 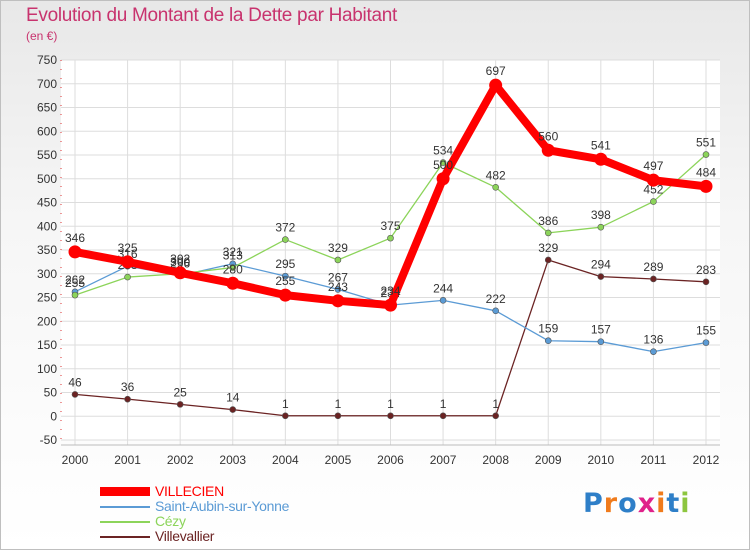 What do you see at coordinates (222, 506) in the screenshot?
I see `legend-label: Saint-Aubin-sur-Yonne` at bounding box center [222, 506].